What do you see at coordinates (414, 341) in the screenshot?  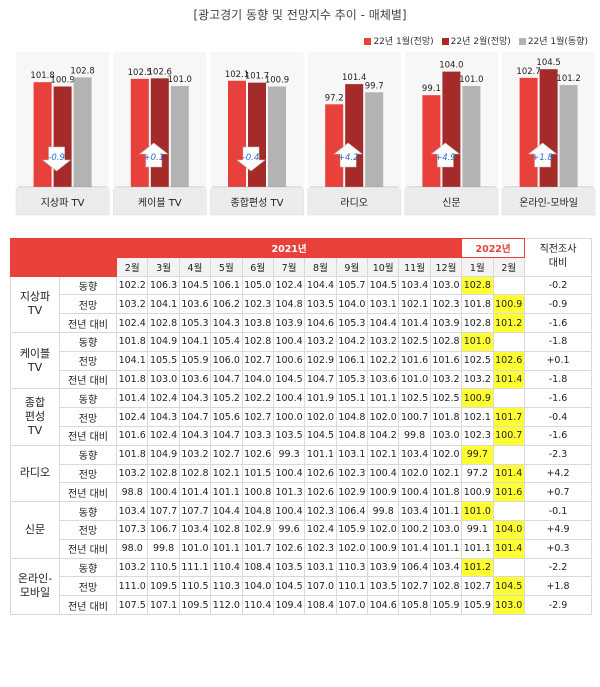 I see `table-cell: 102.5` at bounding box center [414, 341].